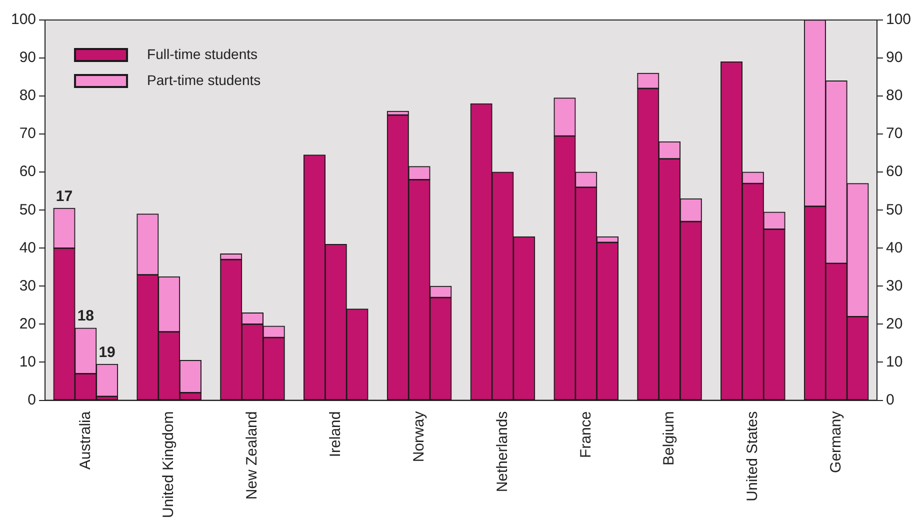 The height and width of the screenshot is (529, 922). I want to click on x-tick-label: Germany, so click(835, 441).